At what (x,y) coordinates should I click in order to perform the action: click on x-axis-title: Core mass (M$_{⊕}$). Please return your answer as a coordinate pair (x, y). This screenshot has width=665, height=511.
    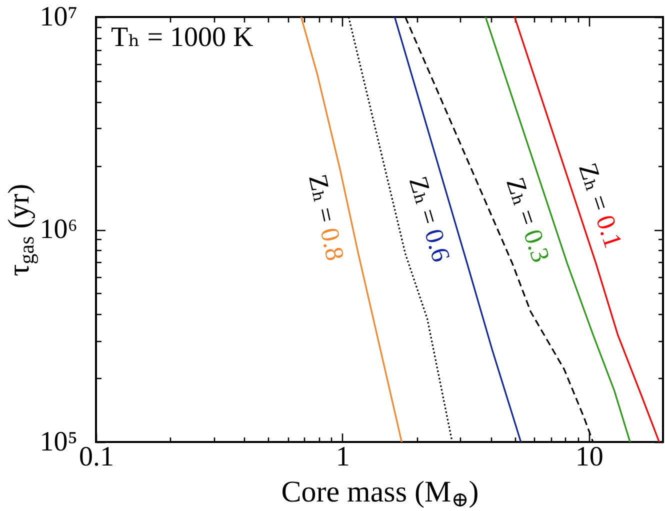
    Looking at the image, I should click on (380, 493).